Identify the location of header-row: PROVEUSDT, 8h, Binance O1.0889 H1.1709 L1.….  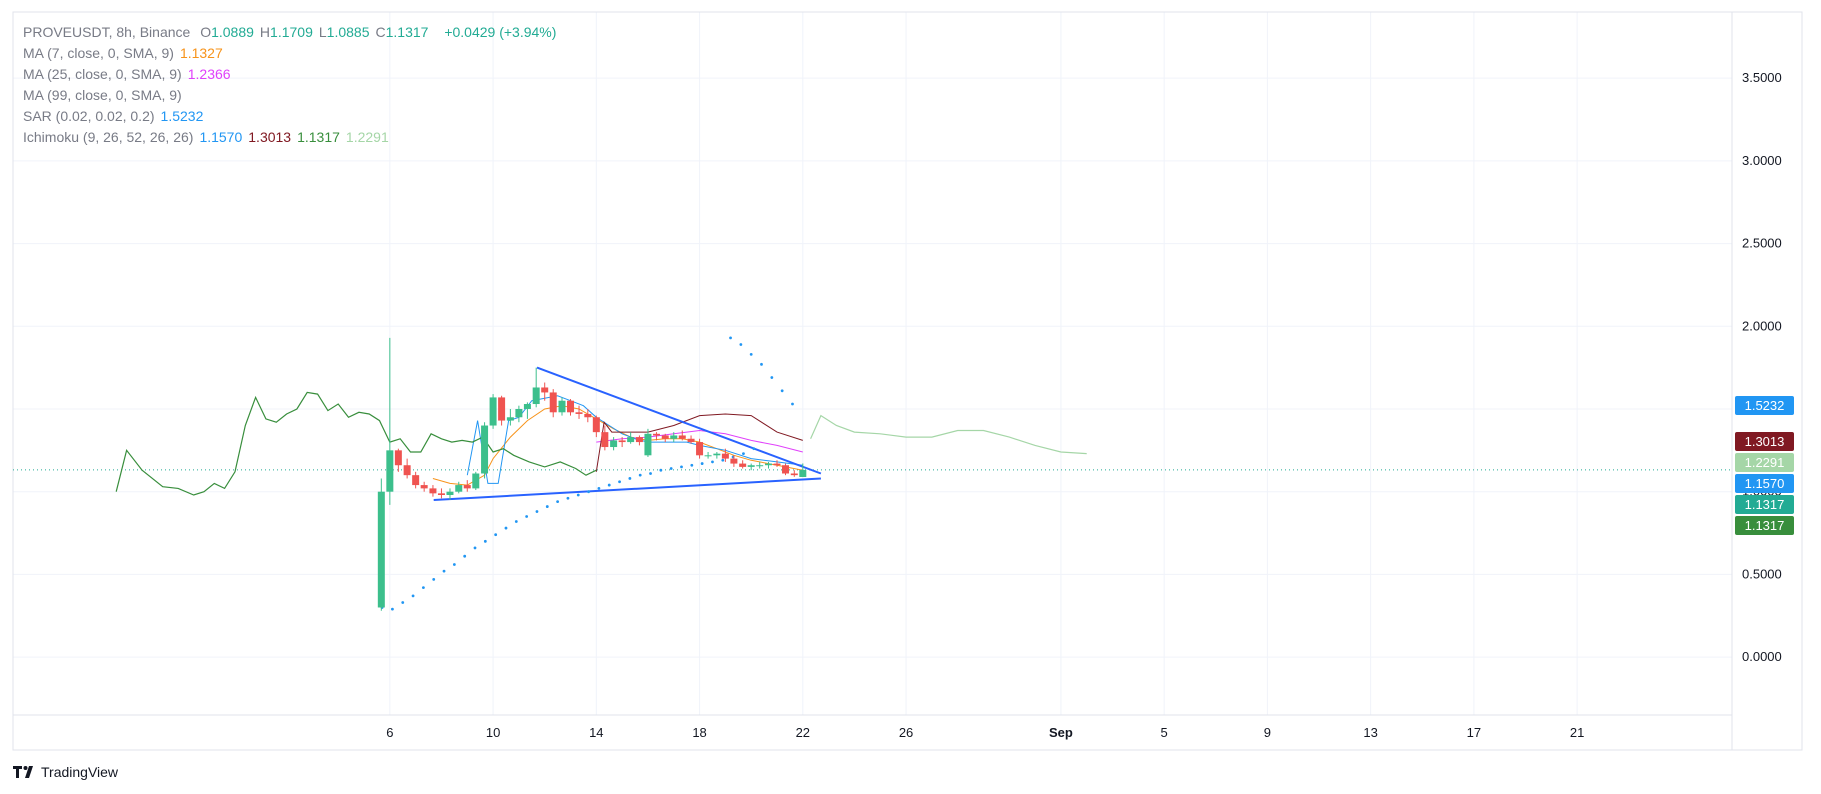
(292, 32).